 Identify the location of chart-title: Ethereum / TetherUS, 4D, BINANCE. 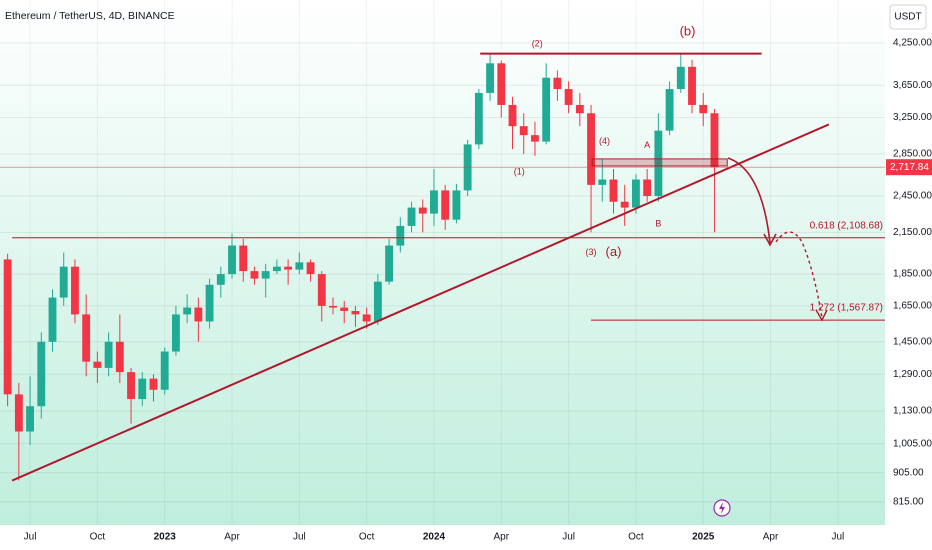
(90, 16).